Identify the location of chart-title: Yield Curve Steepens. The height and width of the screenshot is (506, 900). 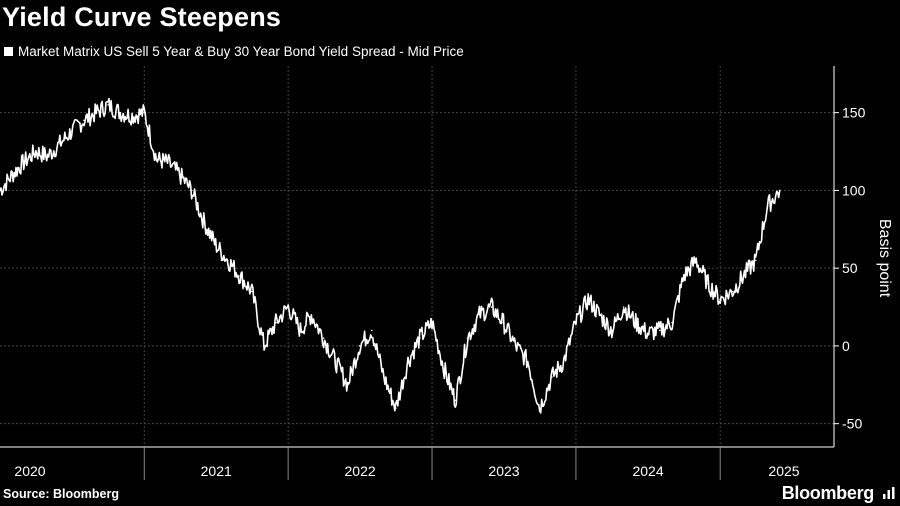
(142, 17).